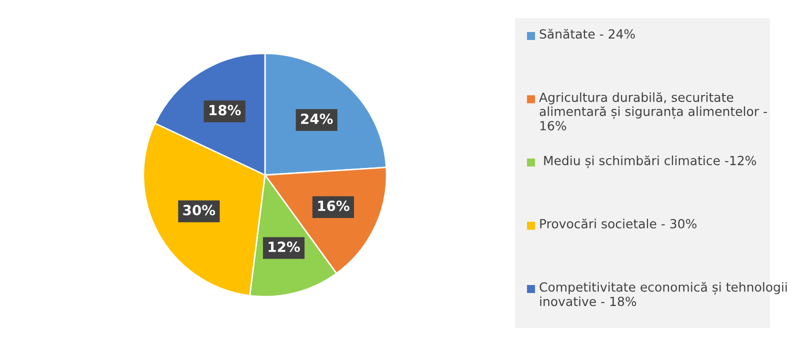 The image size is (792, 353). Describe the element at coordinates (663, 294) in the screenshot. I see `legend-label: Competitivitate economică și tehnologii inovative - 18%` at that location.